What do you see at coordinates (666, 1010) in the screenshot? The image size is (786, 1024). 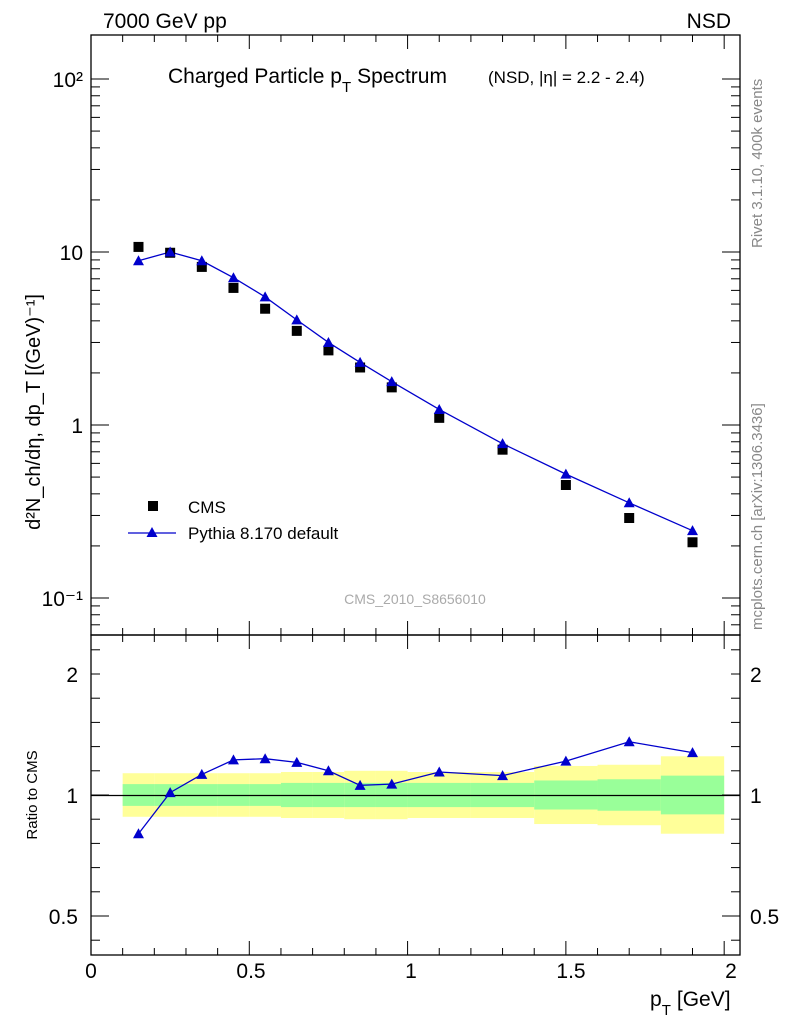 I see `x-axis-label-sub: T` at bounding box center [666, 1010].